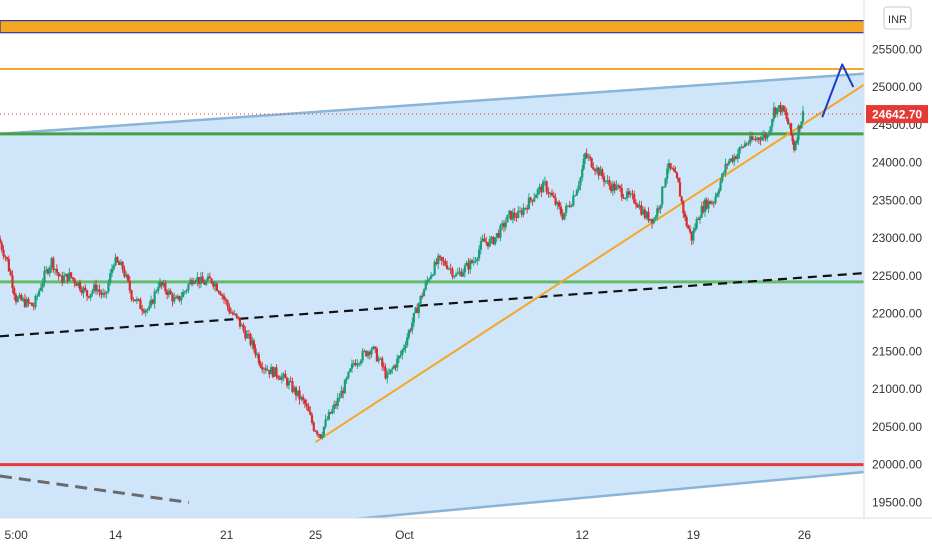  Describe the element at coordinates (316, 535) in the screenshot. I see `x-tick-label: 25` at that location.